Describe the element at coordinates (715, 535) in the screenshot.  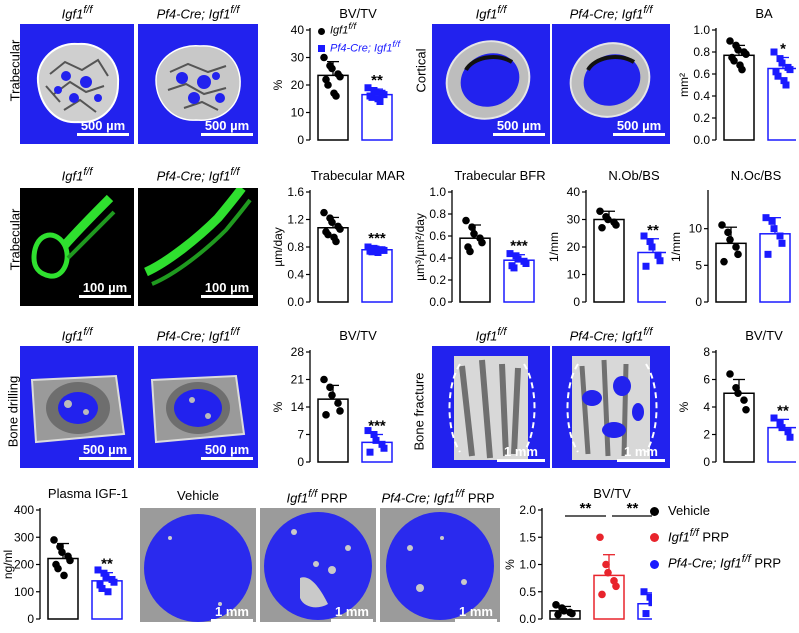
I see `legend-item-ctrl-prp: Igf1f/f PRP` at that location.